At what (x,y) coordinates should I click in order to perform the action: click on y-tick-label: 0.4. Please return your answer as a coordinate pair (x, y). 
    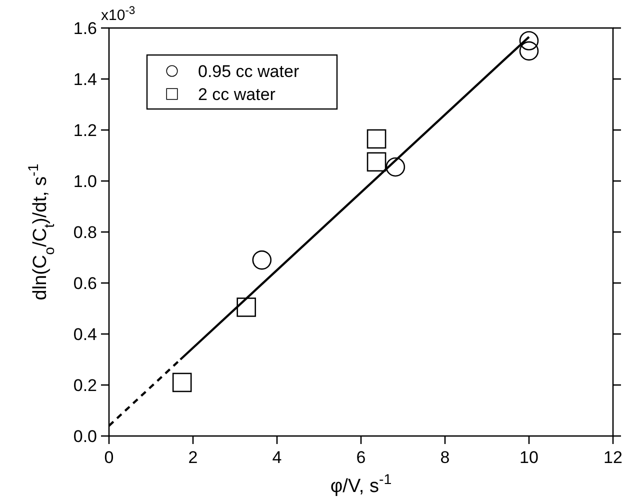
    Looking at the image, I should click on (85, 334).